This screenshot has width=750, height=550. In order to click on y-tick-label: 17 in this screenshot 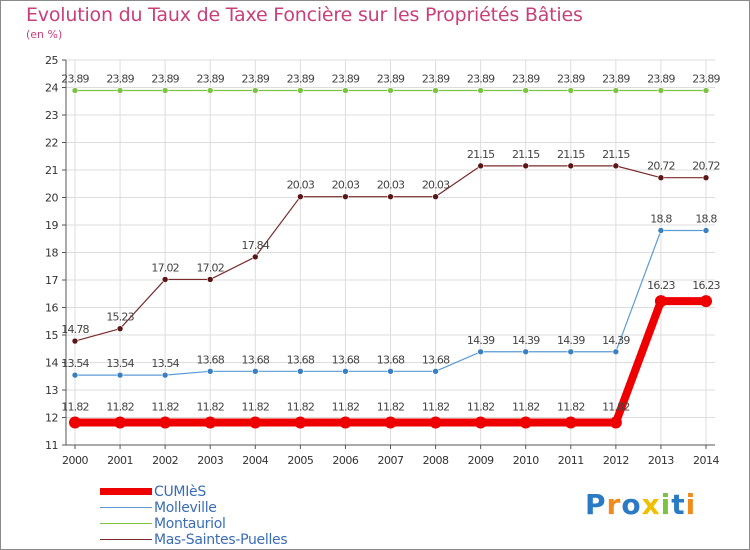, I will do `click(51, 280)`.